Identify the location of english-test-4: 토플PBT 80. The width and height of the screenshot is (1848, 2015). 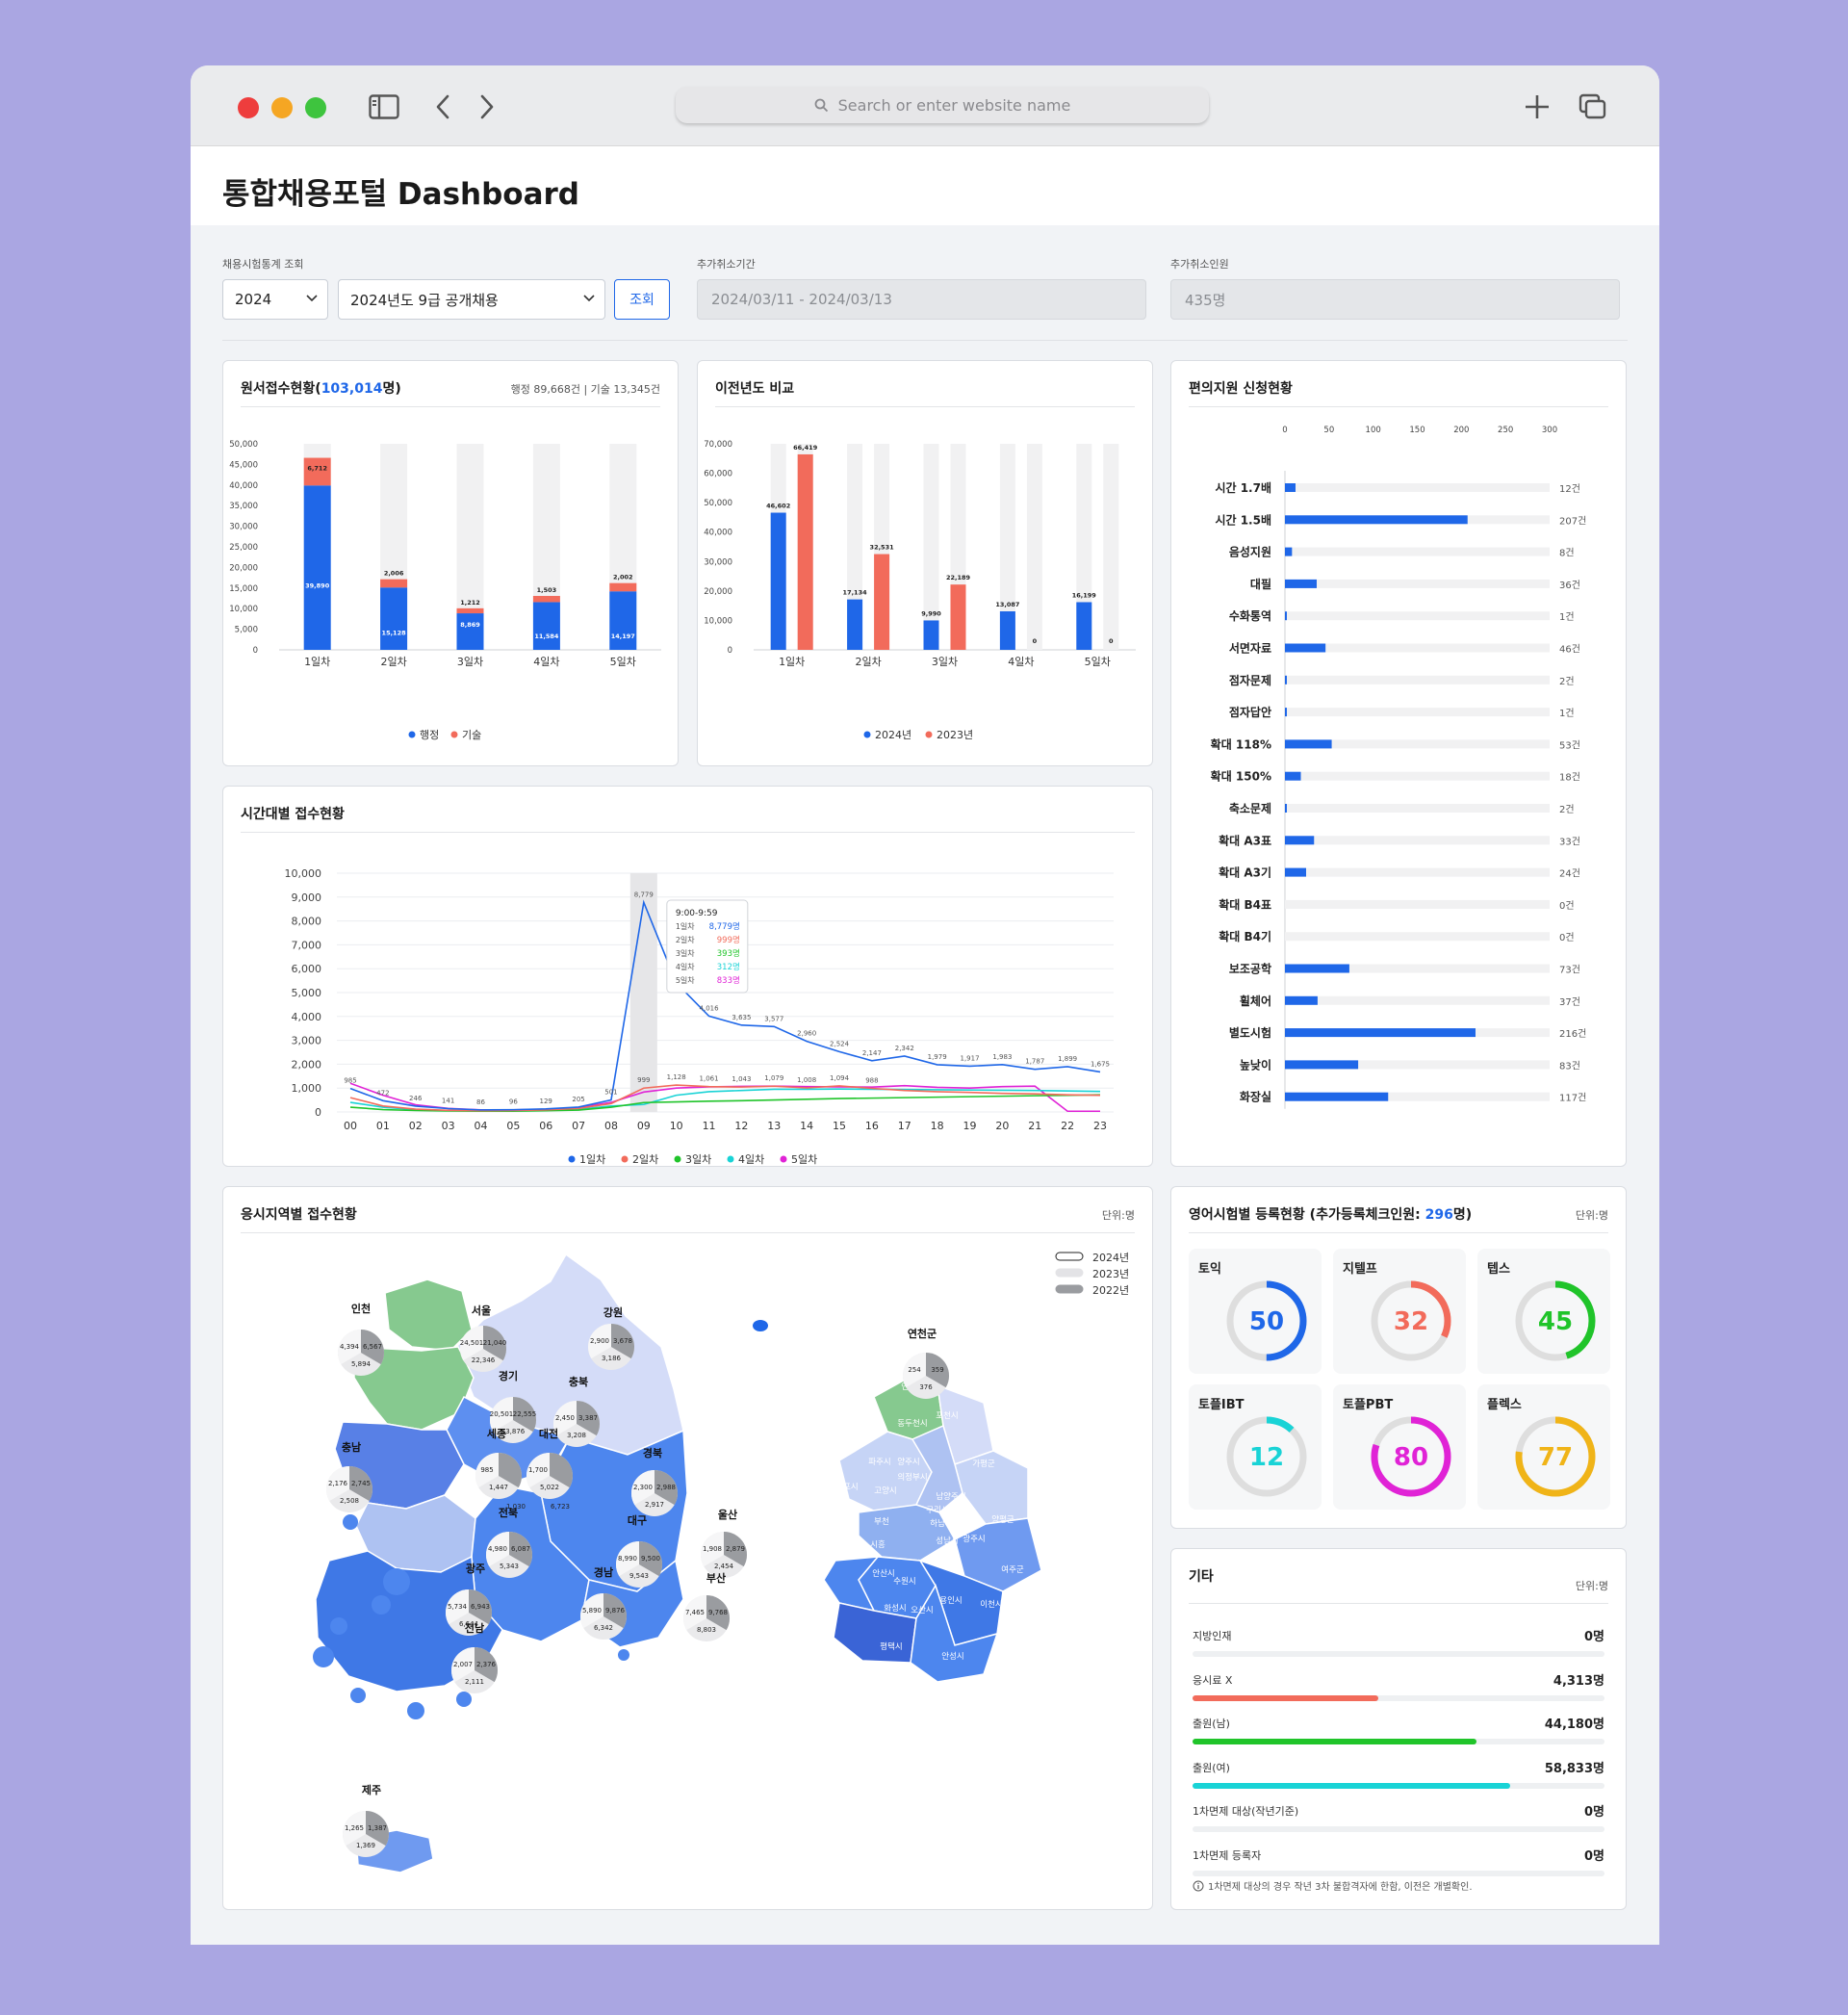
(1399, 1447).